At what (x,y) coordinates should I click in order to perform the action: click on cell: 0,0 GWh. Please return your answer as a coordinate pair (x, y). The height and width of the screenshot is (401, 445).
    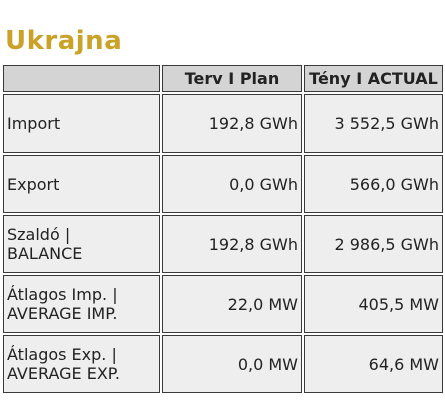
    Looking at the image, I should click on (232, 184).